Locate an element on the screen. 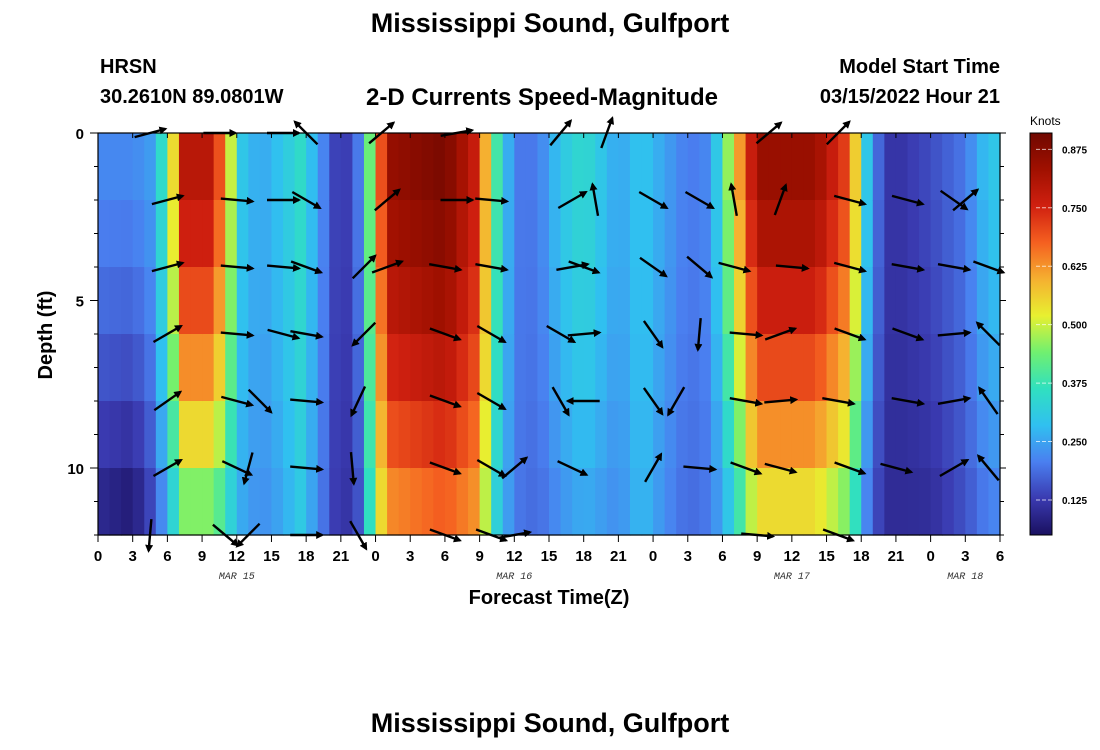 This screenshot has height=750, width=1100. x-tick-label: 6 is located at coordinates (1000, 556).